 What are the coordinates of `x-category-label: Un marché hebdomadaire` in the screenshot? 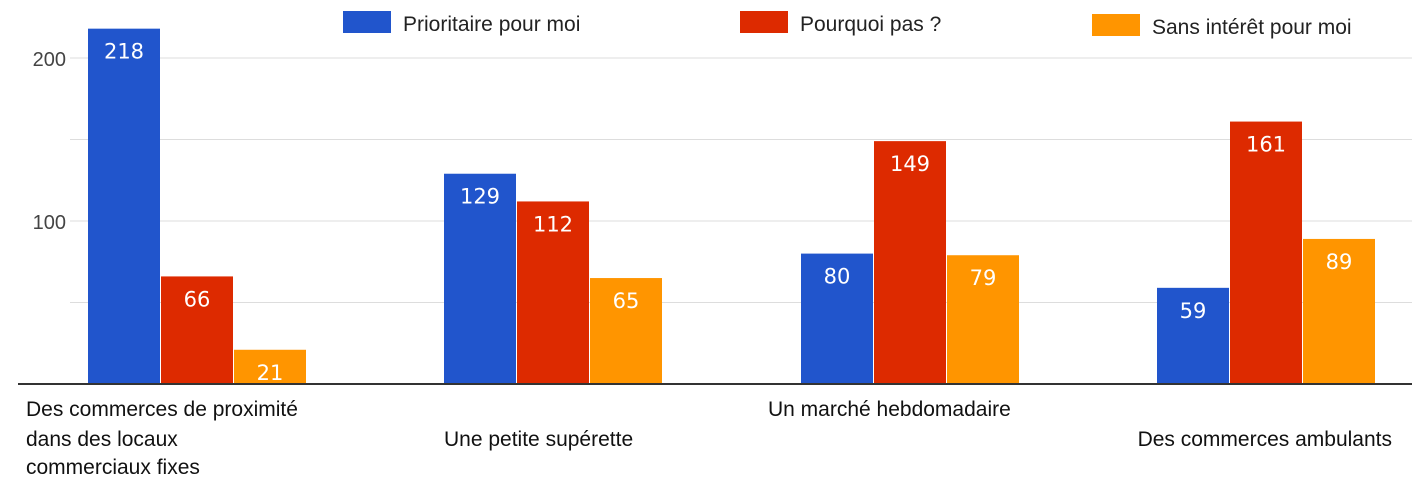 It's located at (889, 409).